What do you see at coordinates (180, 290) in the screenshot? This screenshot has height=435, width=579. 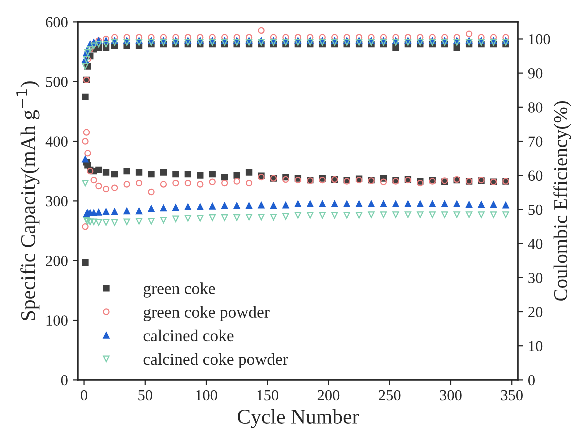 I see `legend-label: green coke` at bounding box center [180, 290].